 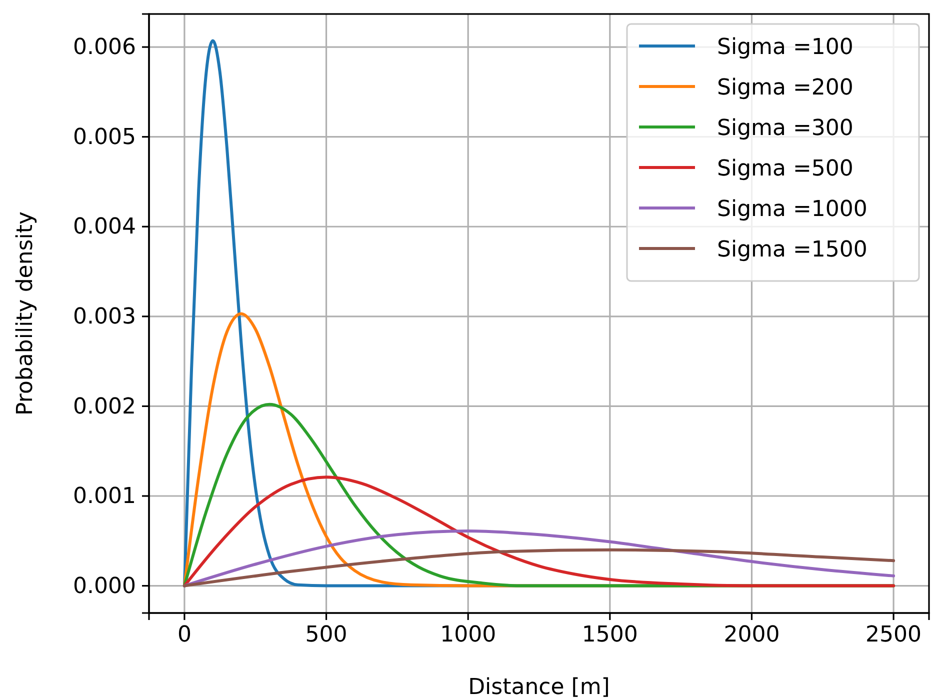 What do you see at coordinates (539, 687) in the screenshot?
I see `x-axis-title: Distance [m]` at bounding box center [539, 687].